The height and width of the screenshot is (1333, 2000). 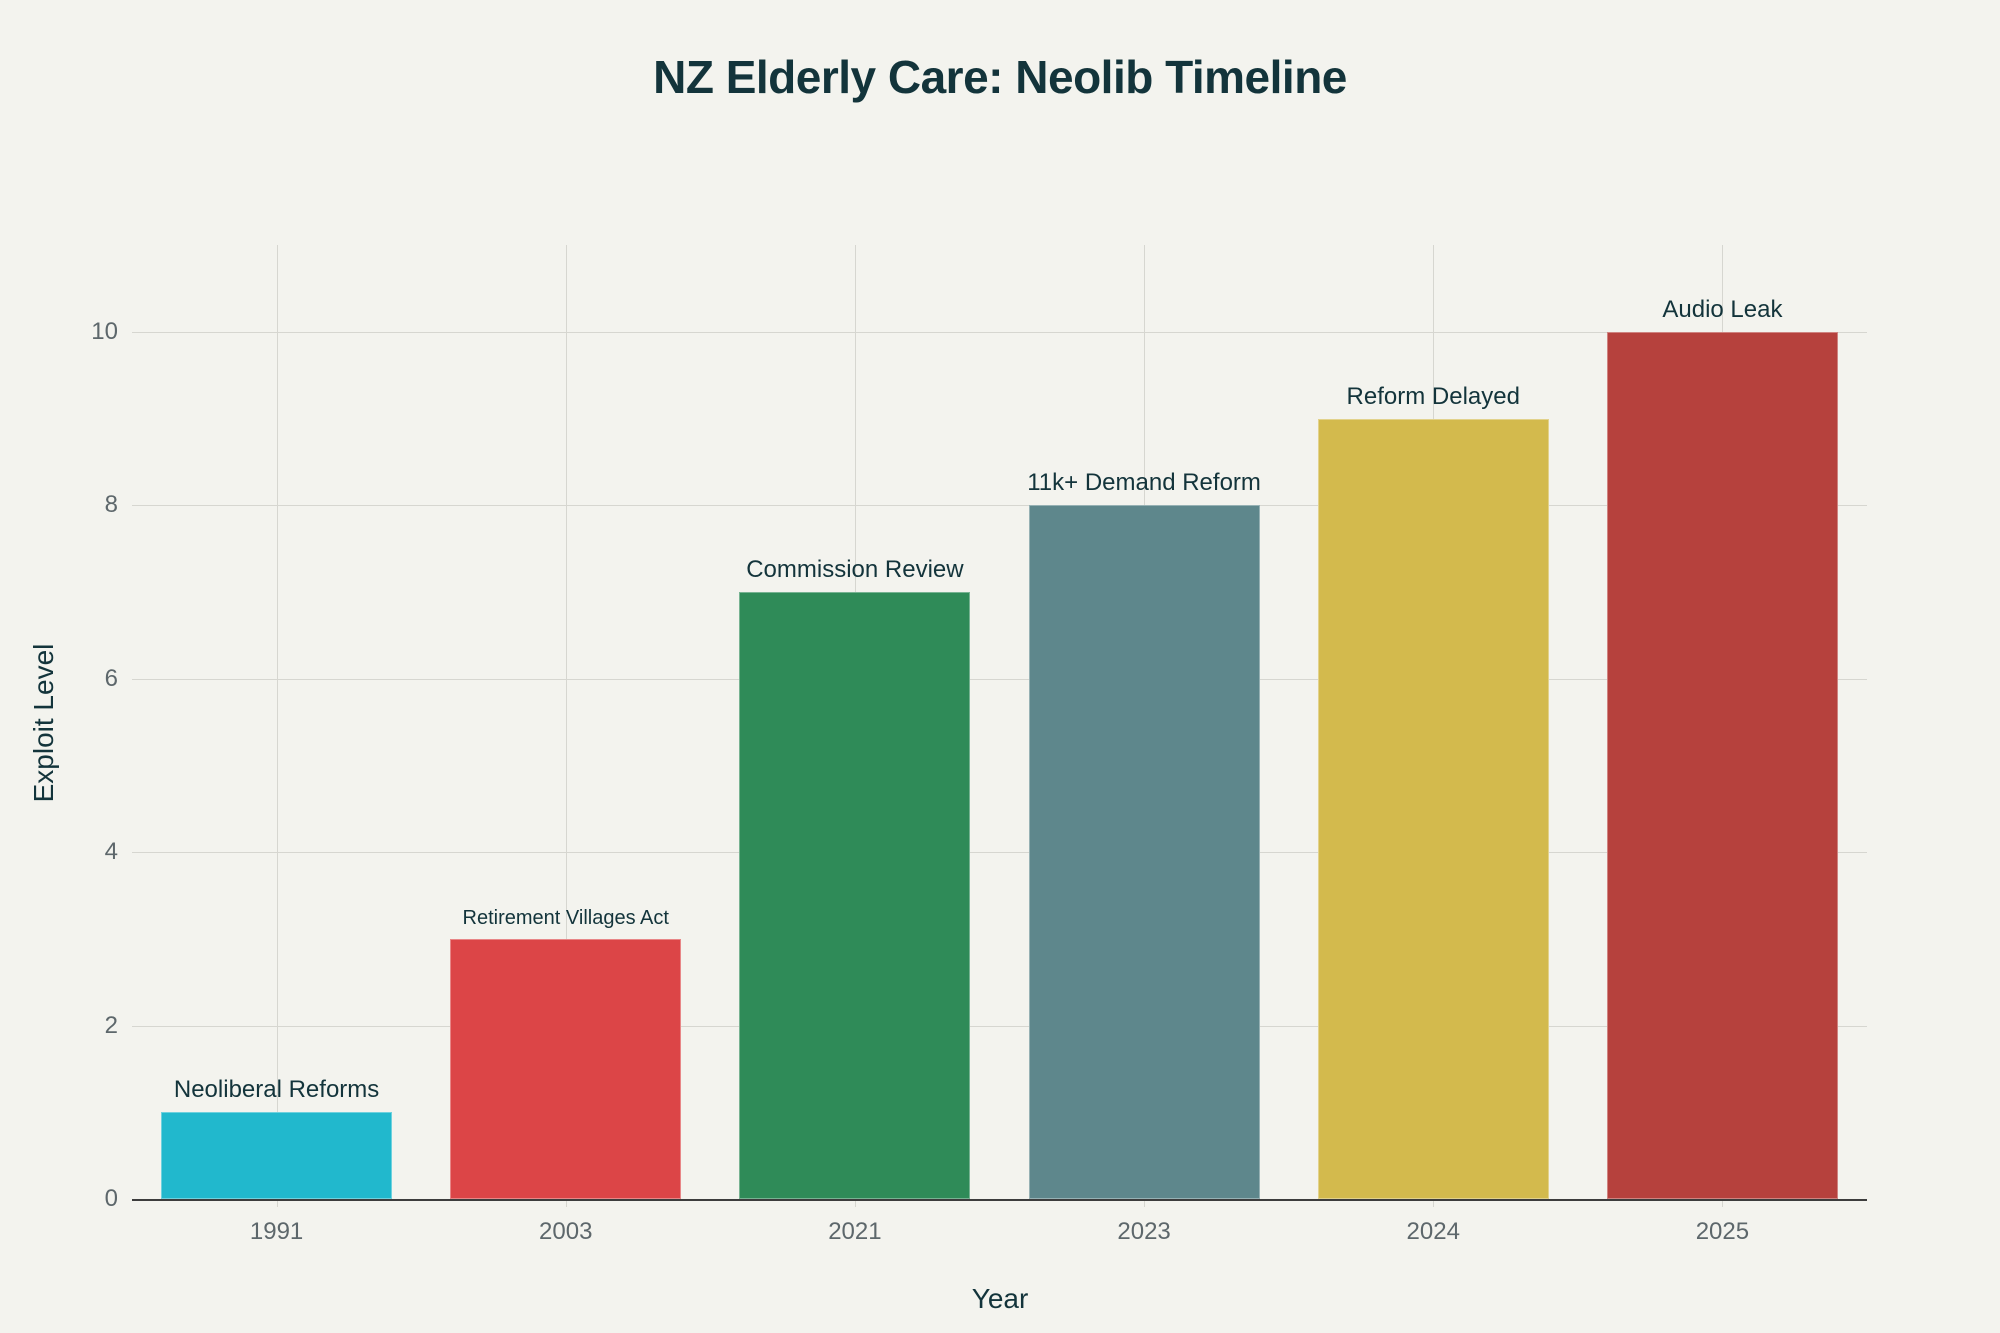 I want to click on bar-annotation: Neoliberal Reforms, so click(x=276, y=1090).